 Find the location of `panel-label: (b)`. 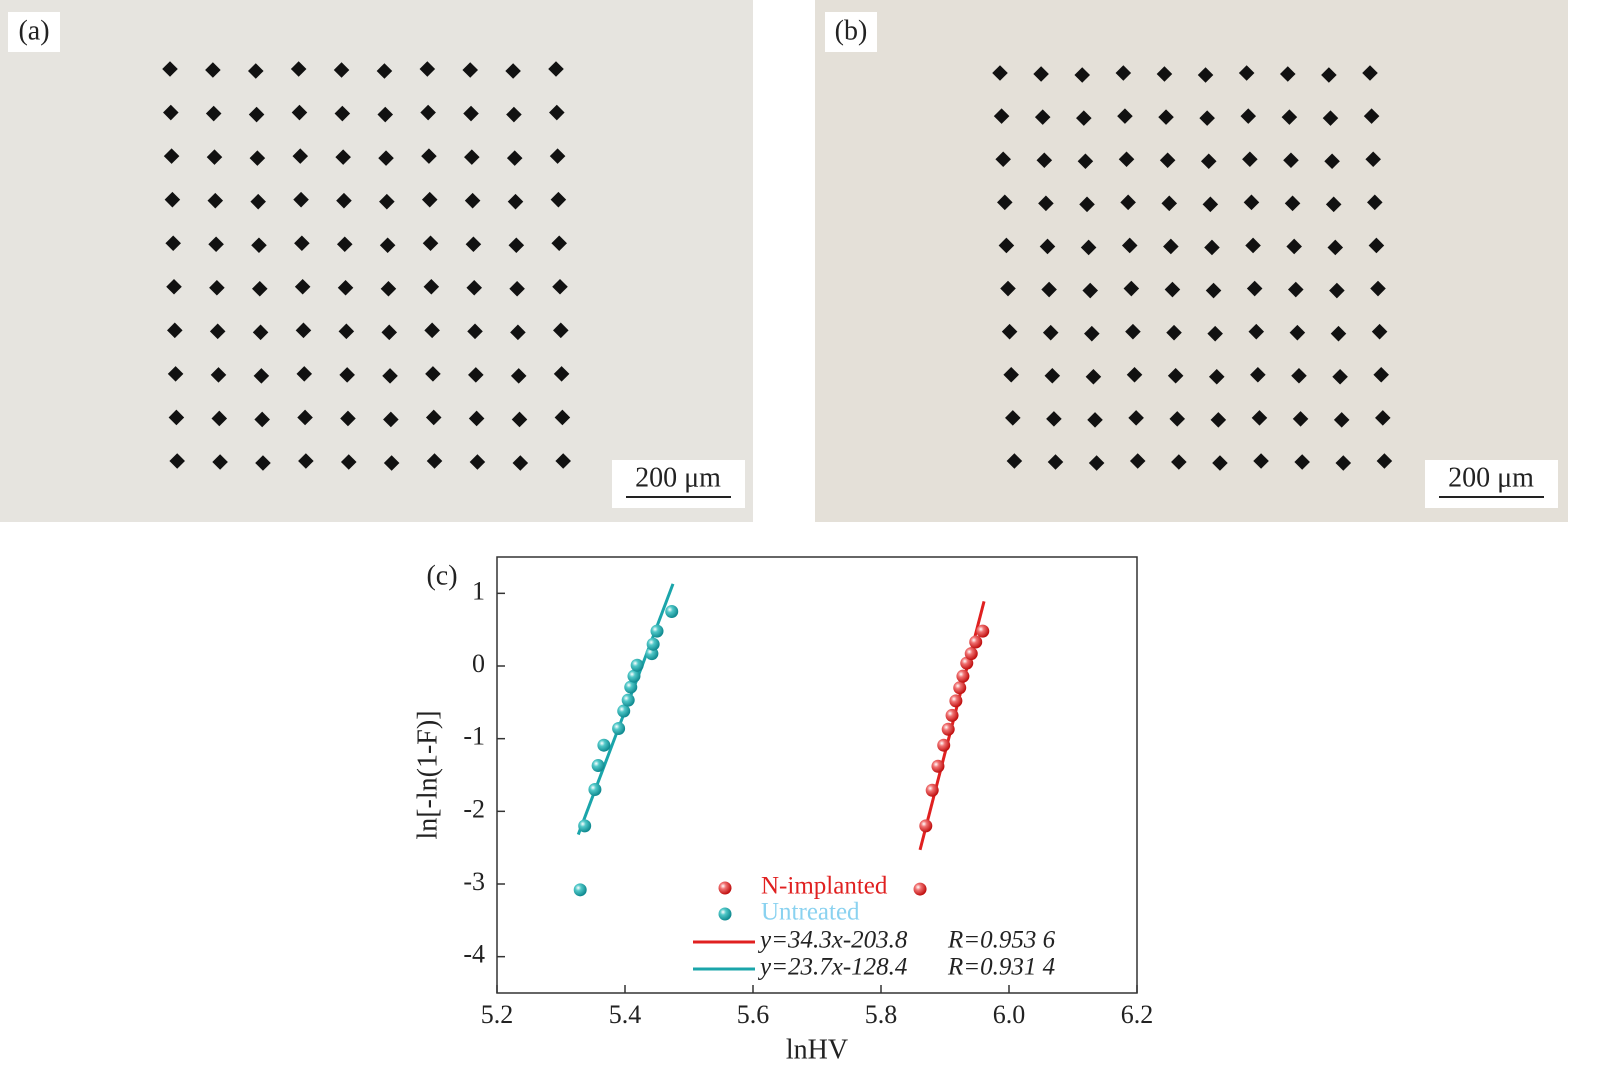

panel-label: (b) is located at coordinates (851, 30).